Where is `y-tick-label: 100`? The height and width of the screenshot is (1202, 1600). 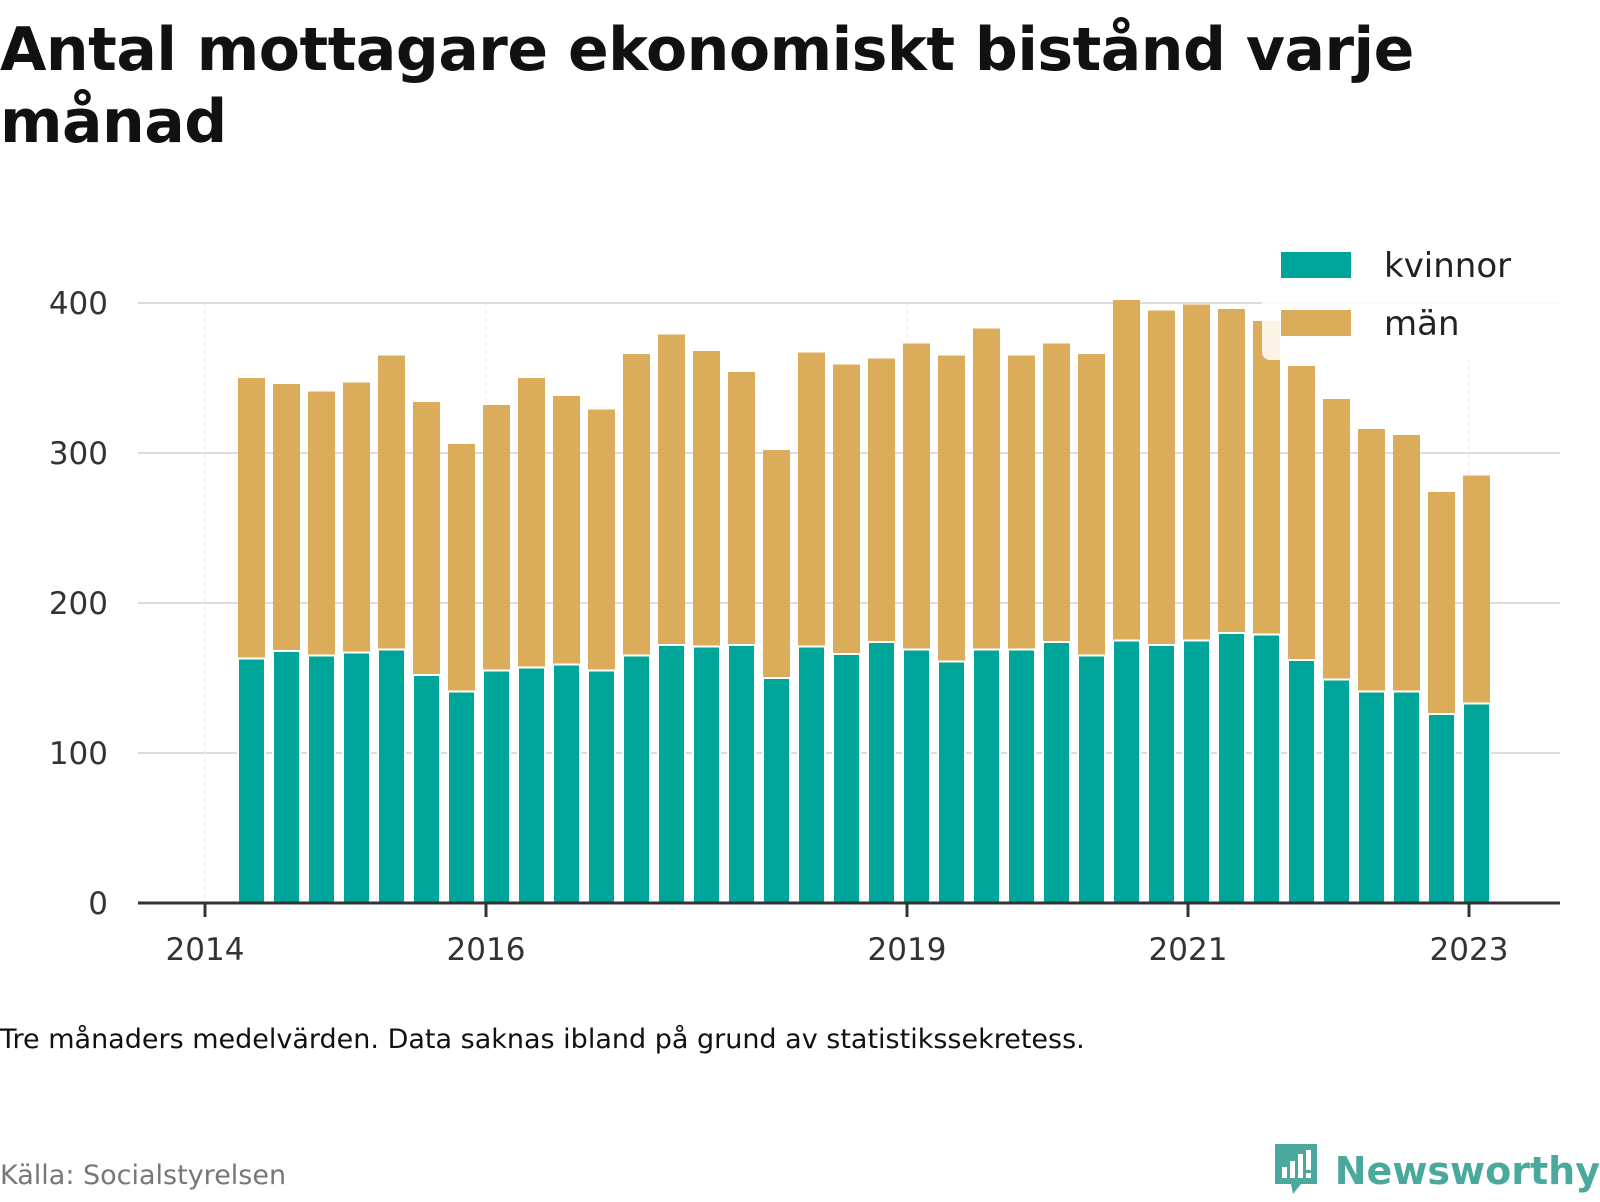
y-tick-label: 100 is located at coordinates (78, 754).